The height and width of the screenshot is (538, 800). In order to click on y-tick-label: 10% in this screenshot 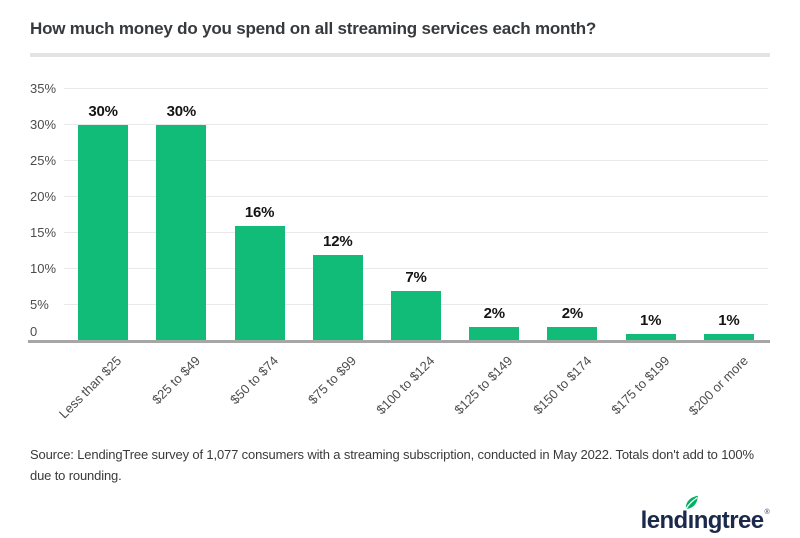, I will do `click(43, 269)`.